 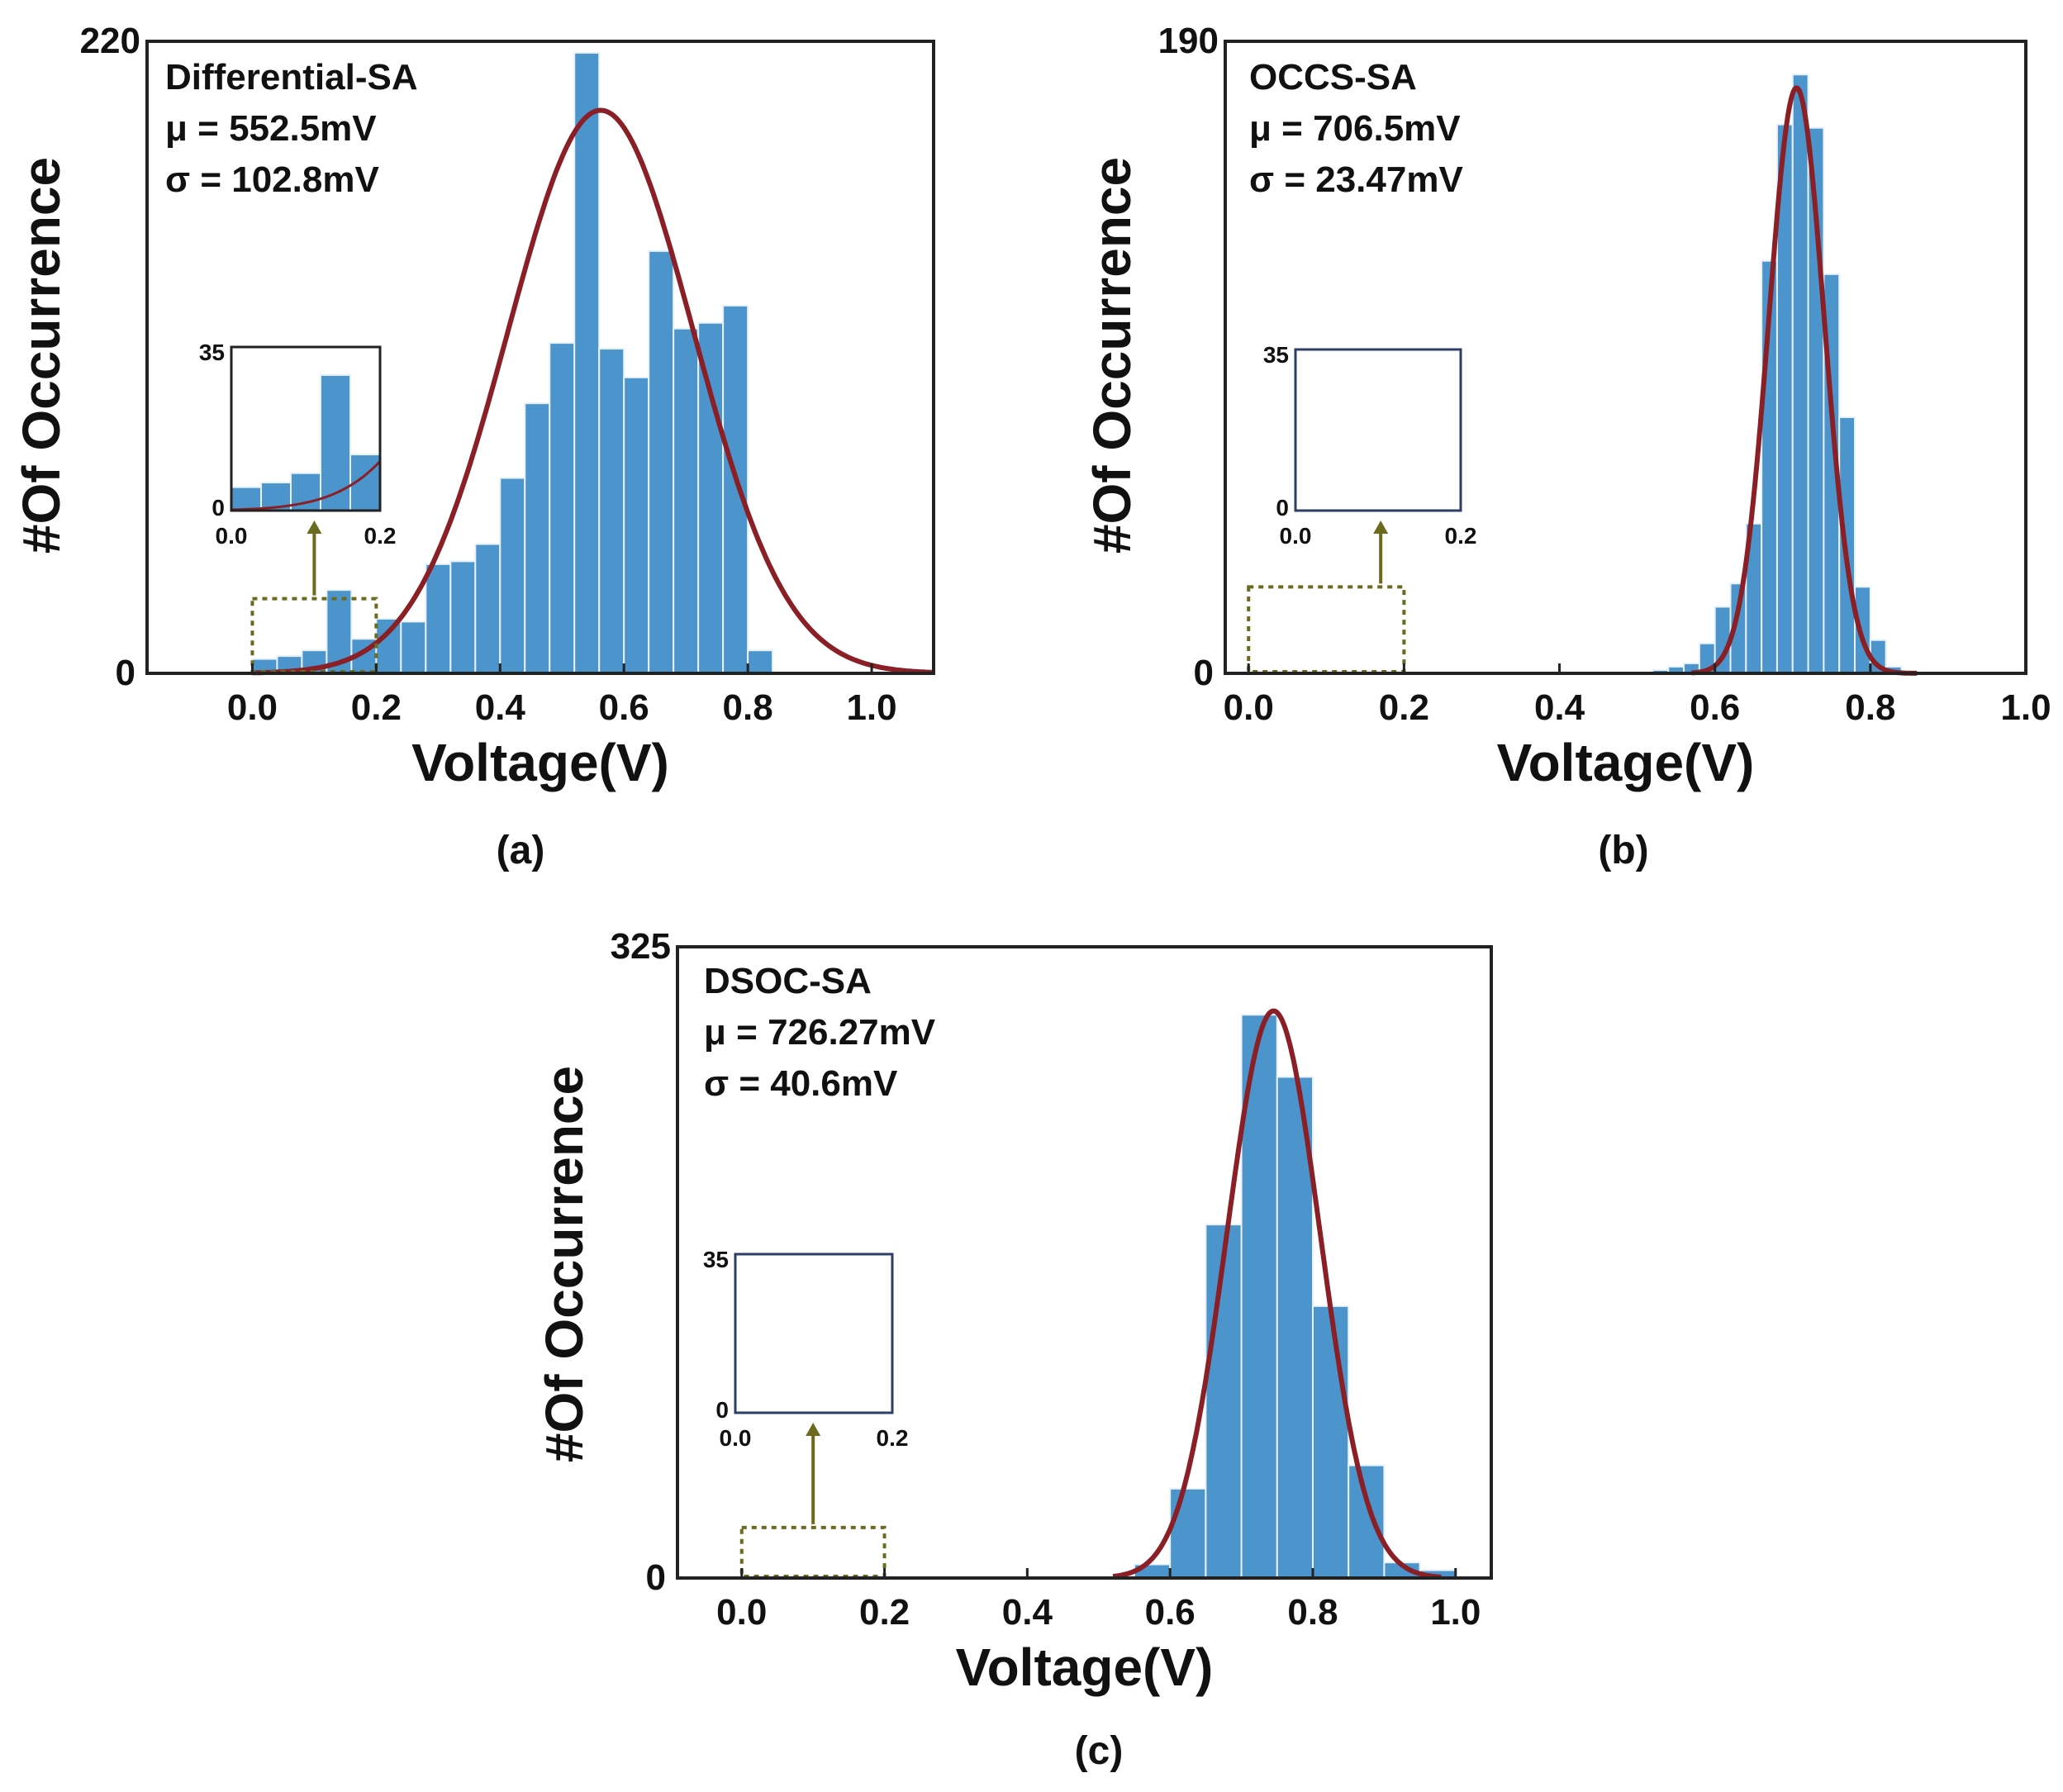 What do you see at coordinates (521, 850) in the screenshot?
I see `panel-label: (a)` at bounding box center [521, 850].